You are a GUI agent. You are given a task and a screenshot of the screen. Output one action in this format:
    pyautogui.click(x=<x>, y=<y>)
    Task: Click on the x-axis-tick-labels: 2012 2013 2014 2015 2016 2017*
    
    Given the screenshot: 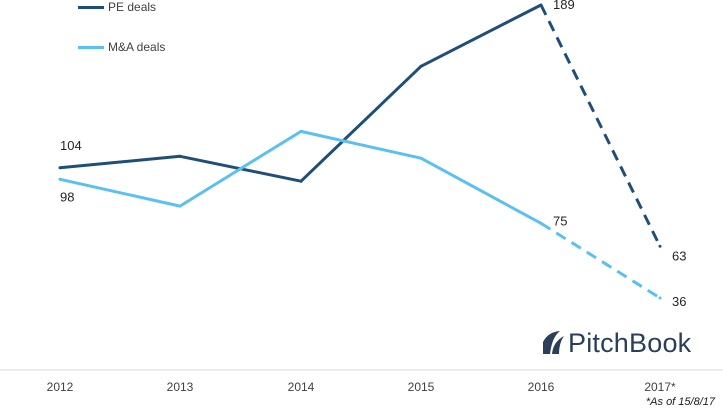 What is the action you would take?
    pyautogui.click(x=361, y=387)
    